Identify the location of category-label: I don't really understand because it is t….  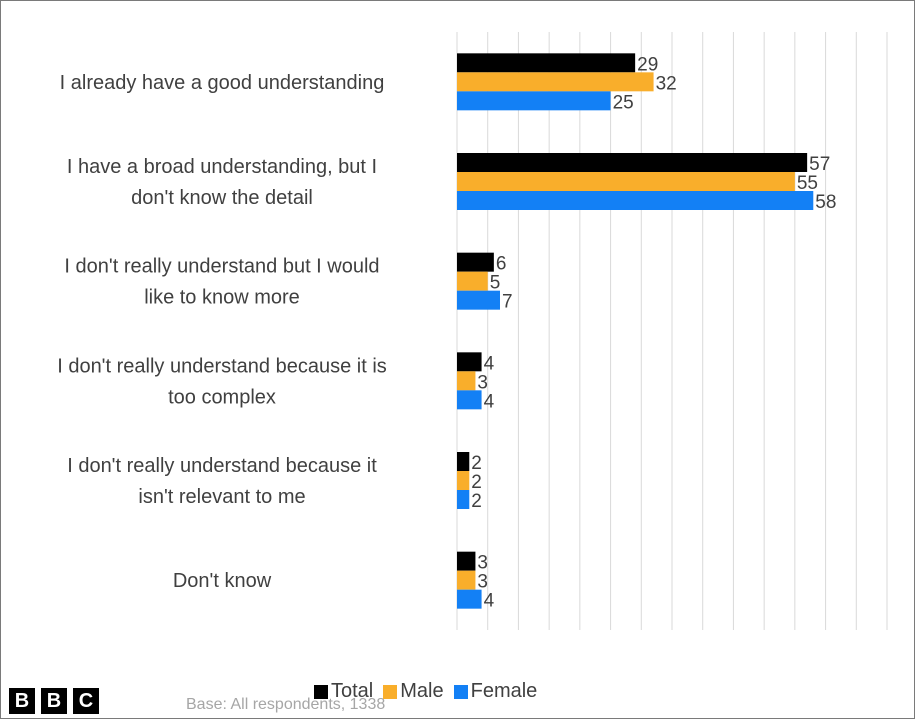
(222, 381).